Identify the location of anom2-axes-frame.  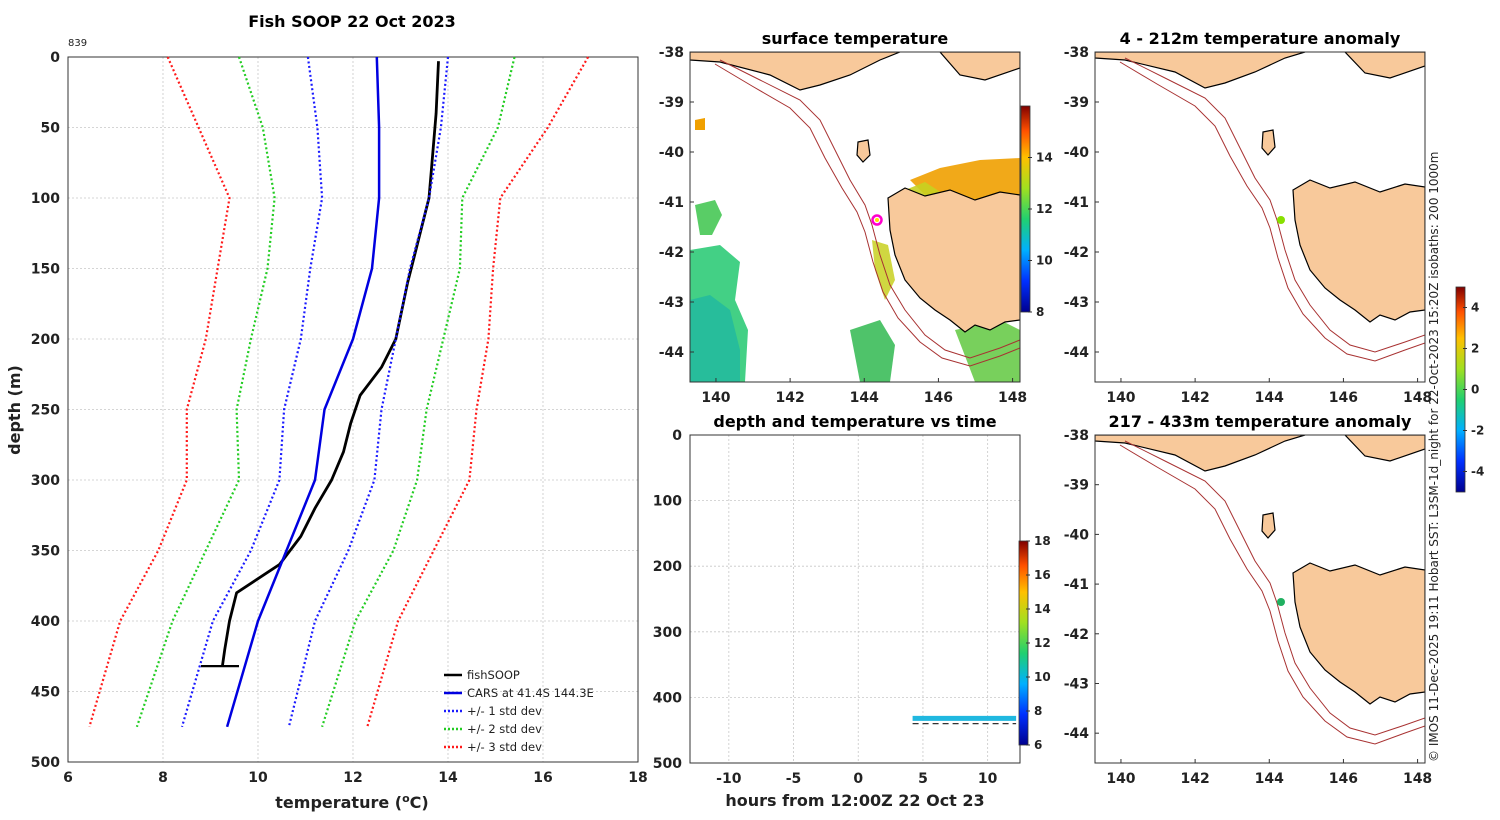
(1260, 599).